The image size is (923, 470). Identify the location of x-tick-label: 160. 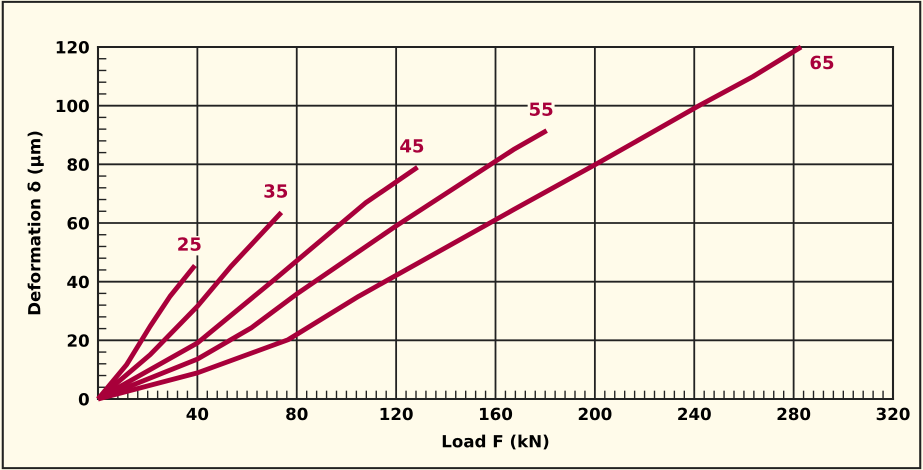
(496, 414).